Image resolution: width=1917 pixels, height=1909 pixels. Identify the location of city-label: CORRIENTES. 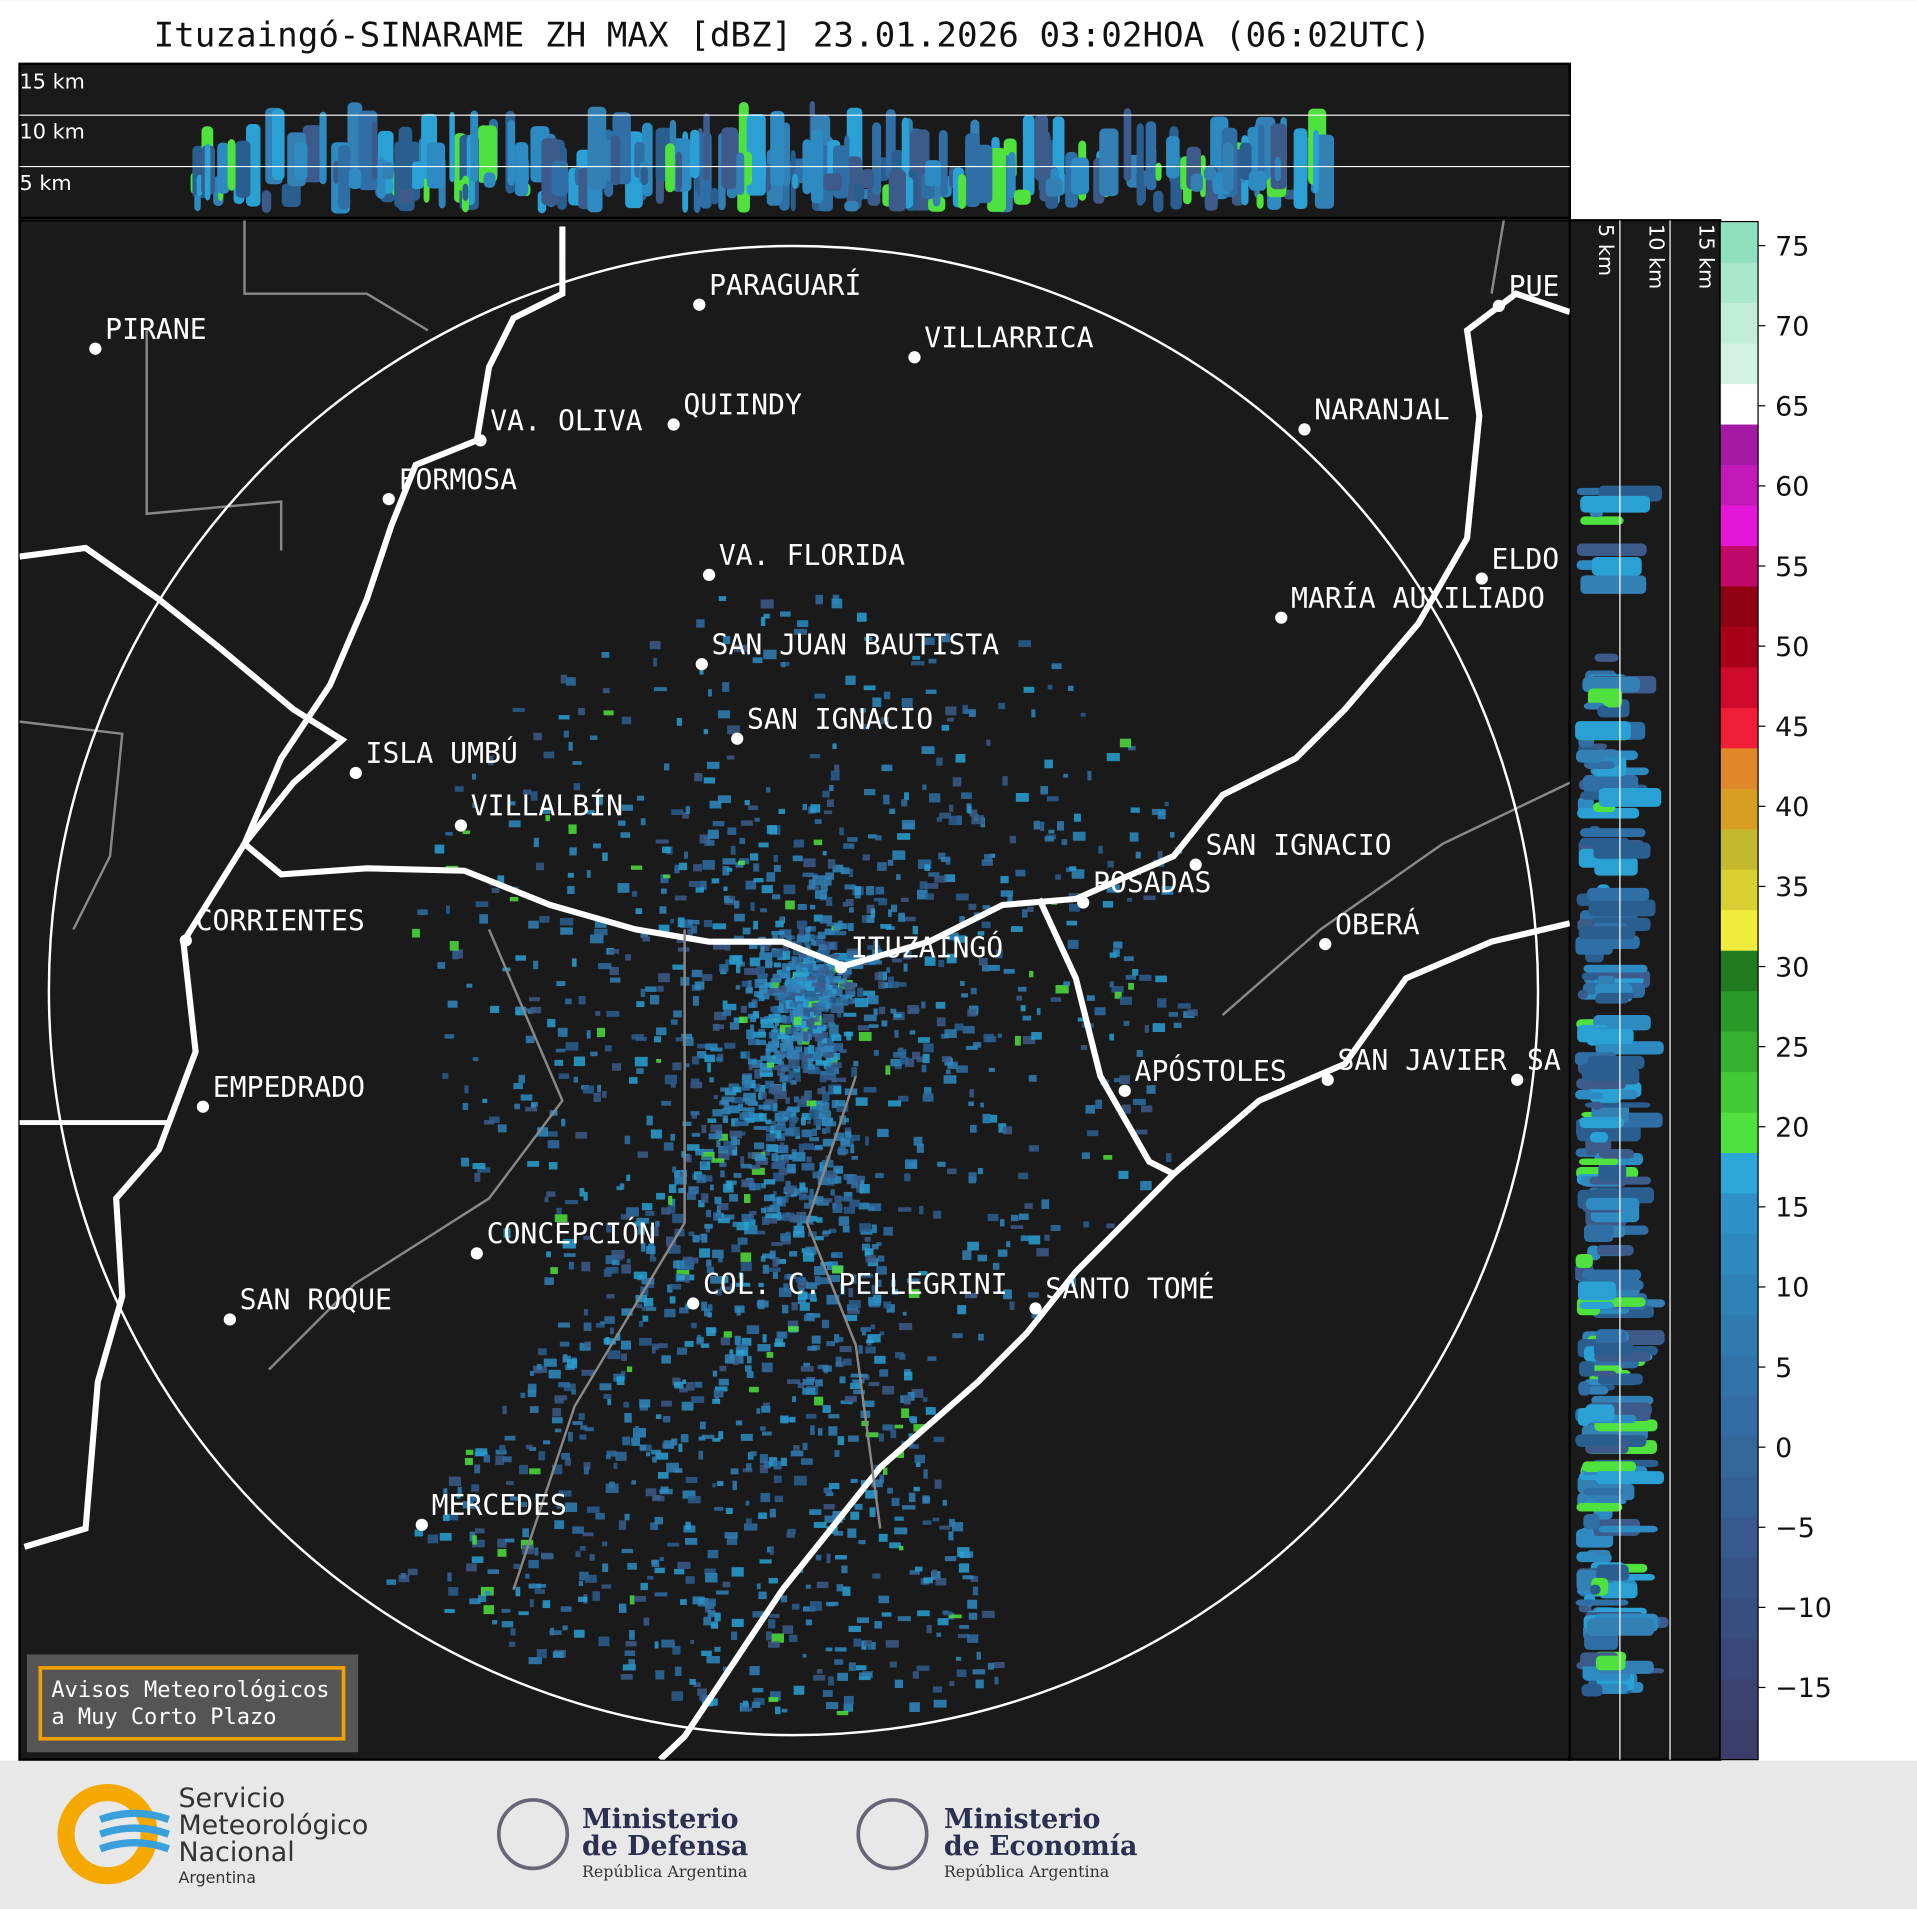
(280, 921).